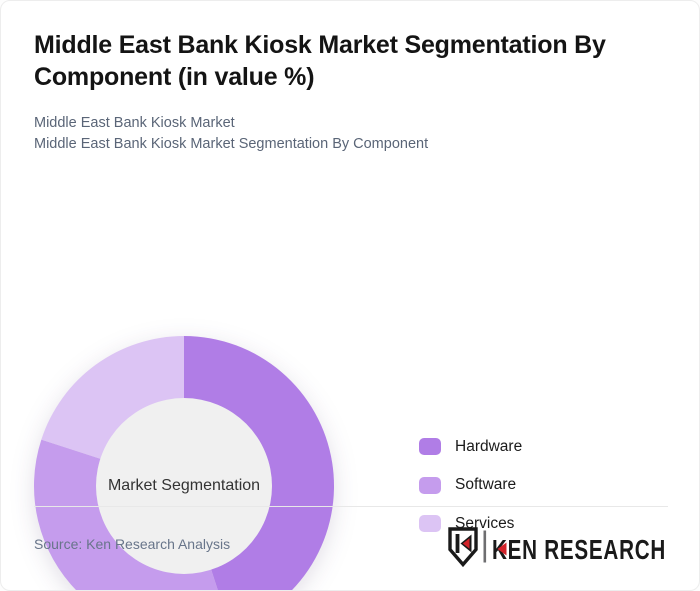  What do you see at coordinates (430, 523) in the screenshot?
I see `legend-swatch-services` at bounding box center [430, 523].